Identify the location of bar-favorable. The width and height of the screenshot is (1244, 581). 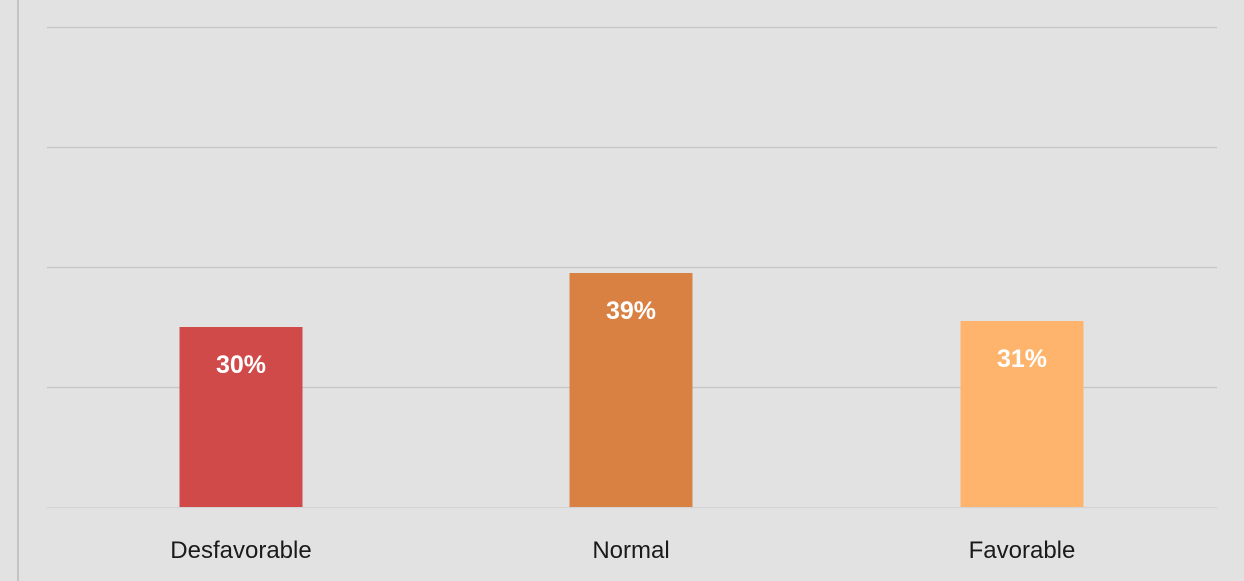
(1022, 414).